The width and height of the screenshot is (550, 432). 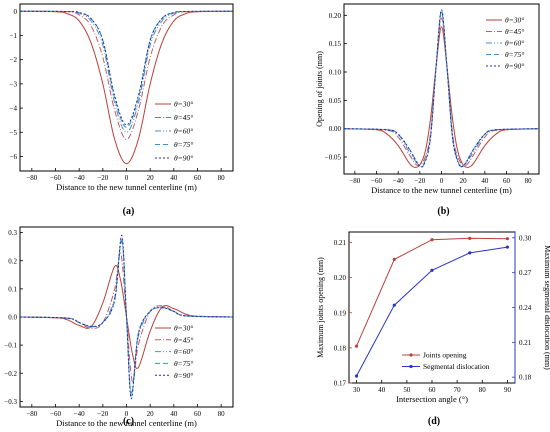 I want to click on y-tick-label: −3, so click(x=14, y=84).